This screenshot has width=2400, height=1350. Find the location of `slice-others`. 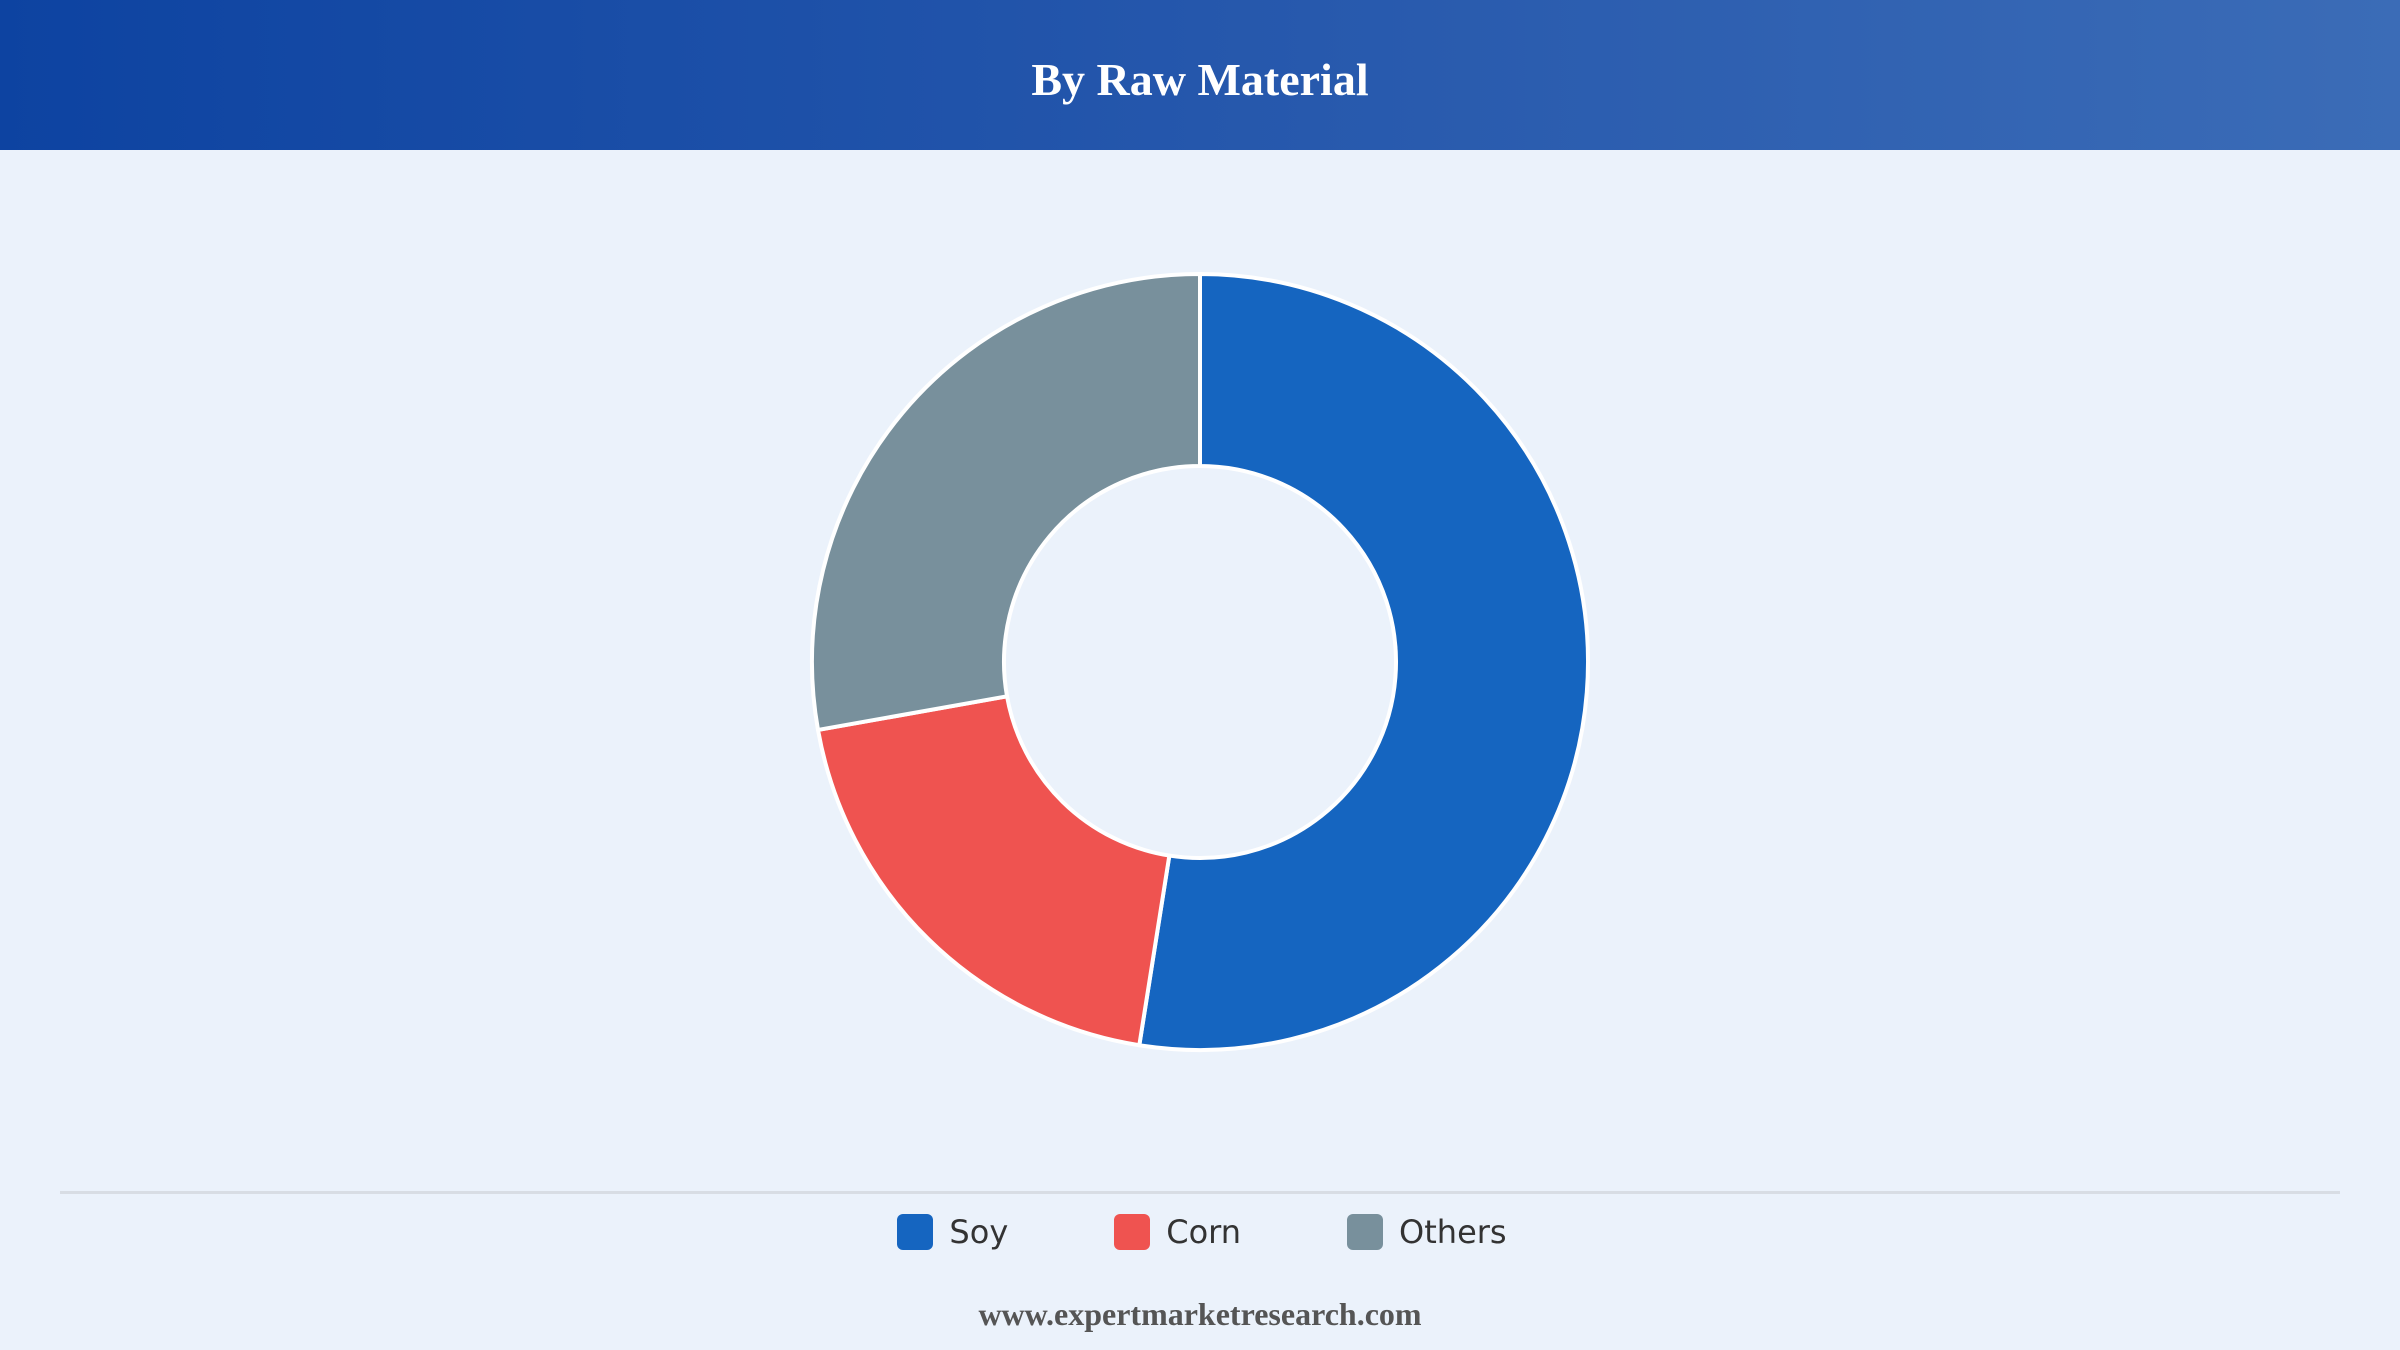

slice-others is located at coordinates (1006, 502).